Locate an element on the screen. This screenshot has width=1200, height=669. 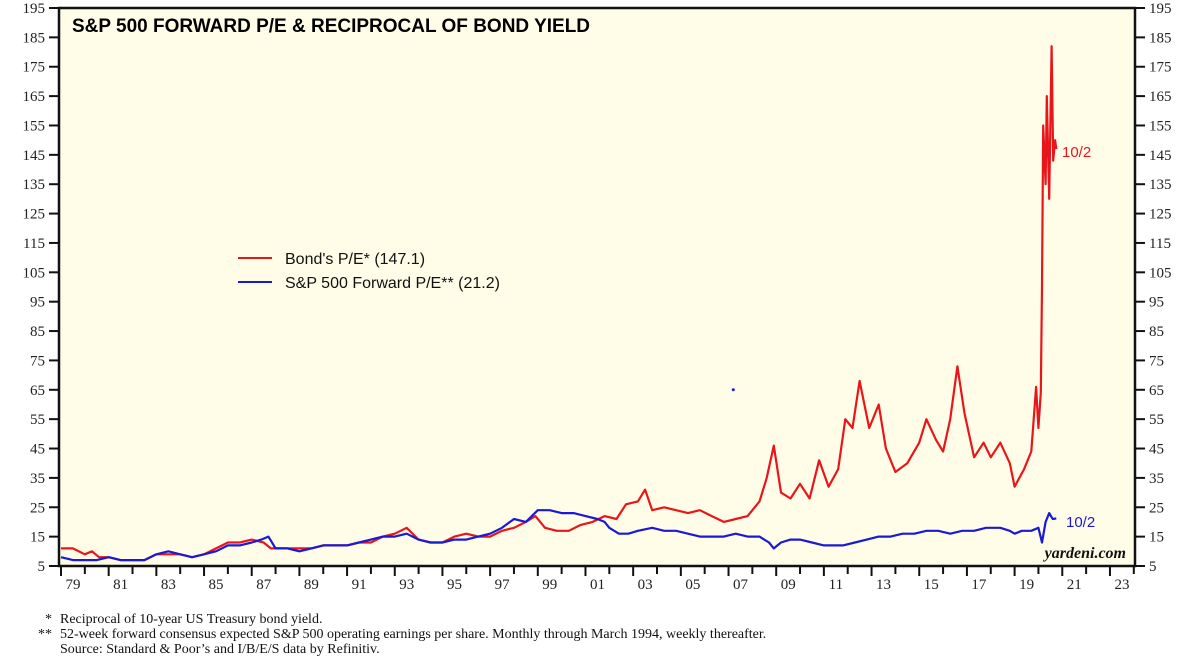
x-tick-label: 23 is located at coordinates (1121, 585).